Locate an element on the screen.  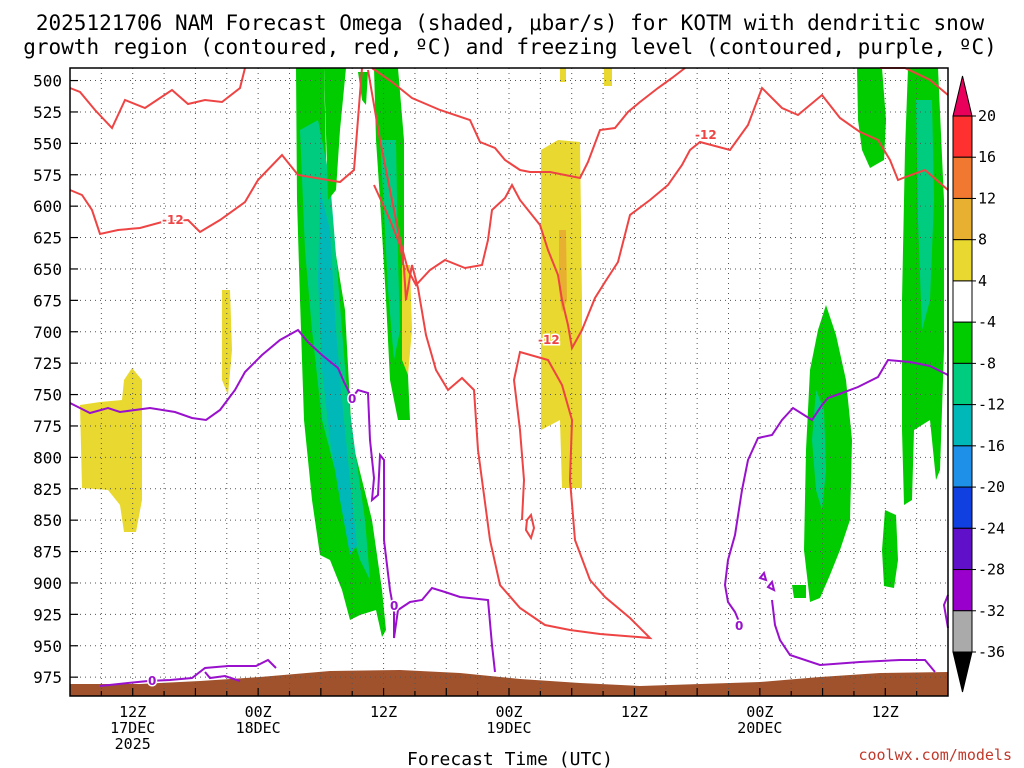
y-tick-label: 675 is located at coordinates (47, 300).